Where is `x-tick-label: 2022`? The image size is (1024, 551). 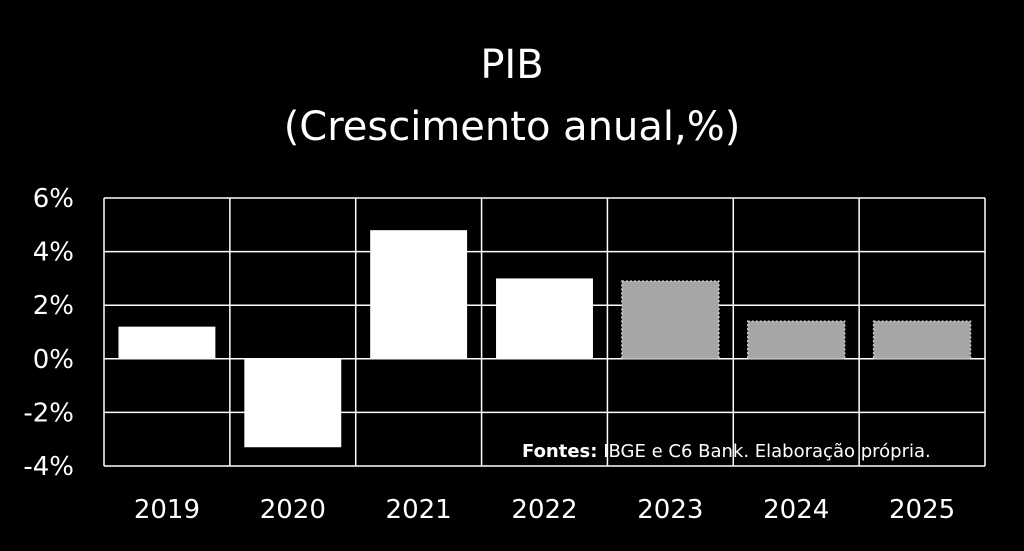 x-tick-label: 2022 is located at coordinates (544, 510).